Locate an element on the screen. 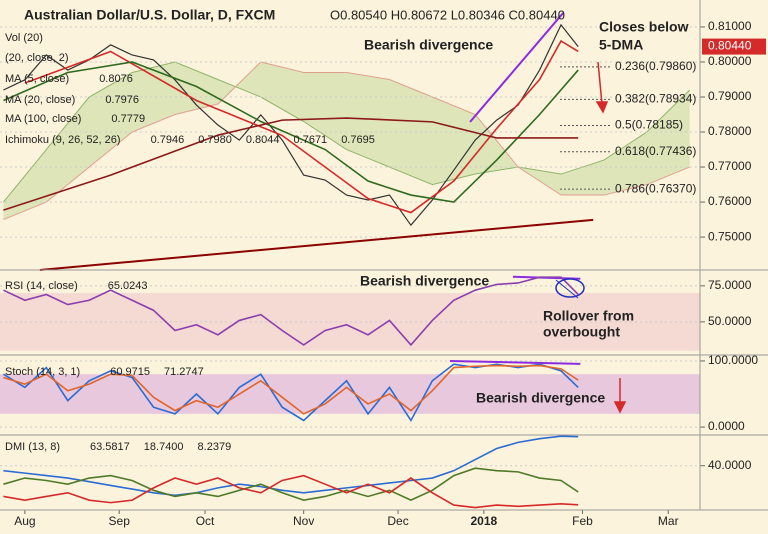 This screenshot has width=768, height=534. fib-label: 0.5(0.78185) is located at coordinates (649, 125).